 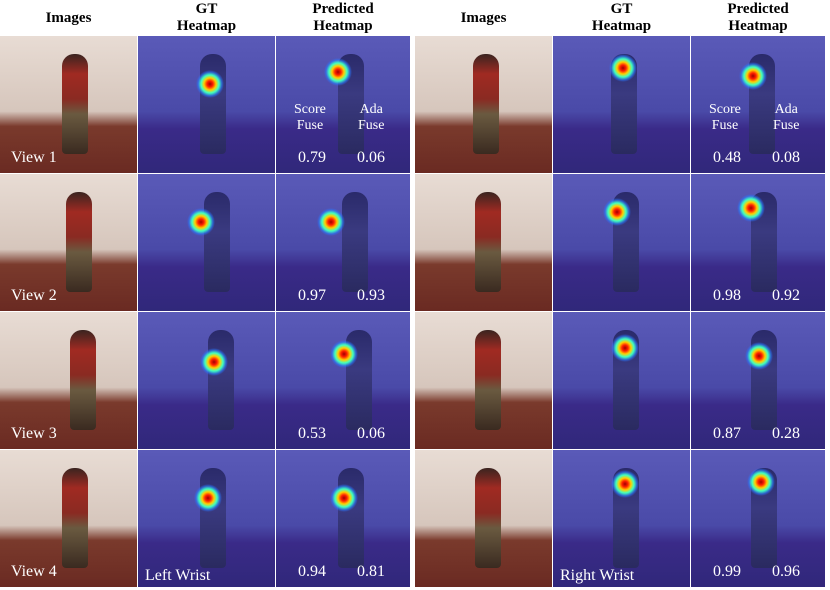 I want to click on ada-fuse: 0.08, so click(x=786, y=157).